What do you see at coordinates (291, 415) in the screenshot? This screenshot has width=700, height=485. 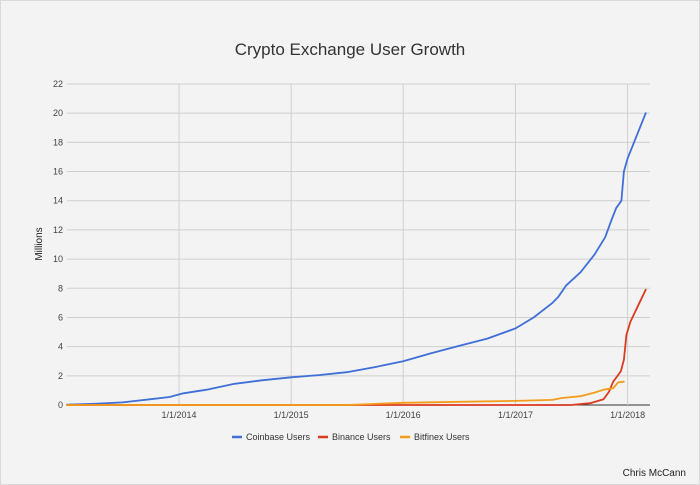 I see `x-tick-label: 1/1/2015` at bounding box center [291, 415].